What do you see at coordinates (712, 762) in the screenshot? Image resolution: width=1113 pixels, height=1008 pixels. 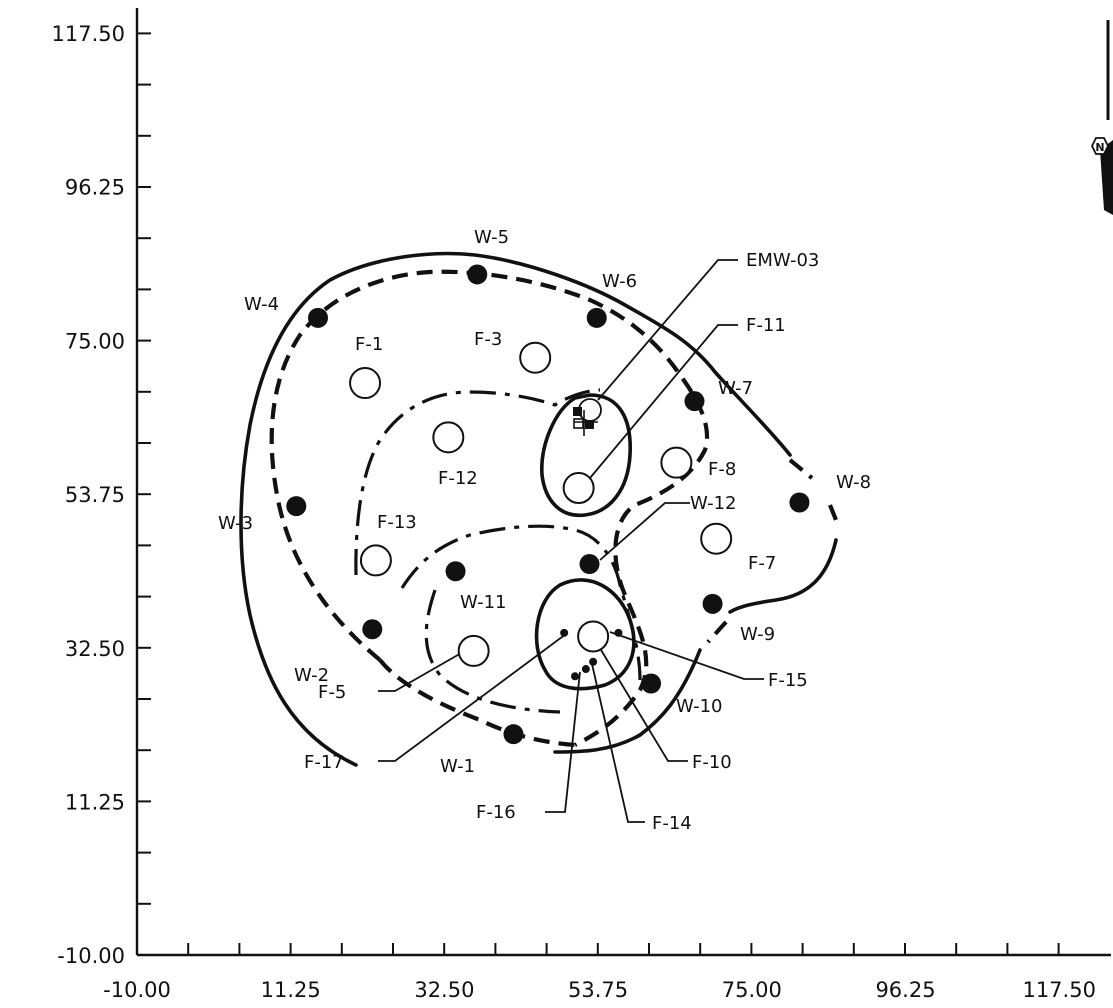 I see `label-f10: F-10` at bounding box center [712, 762].